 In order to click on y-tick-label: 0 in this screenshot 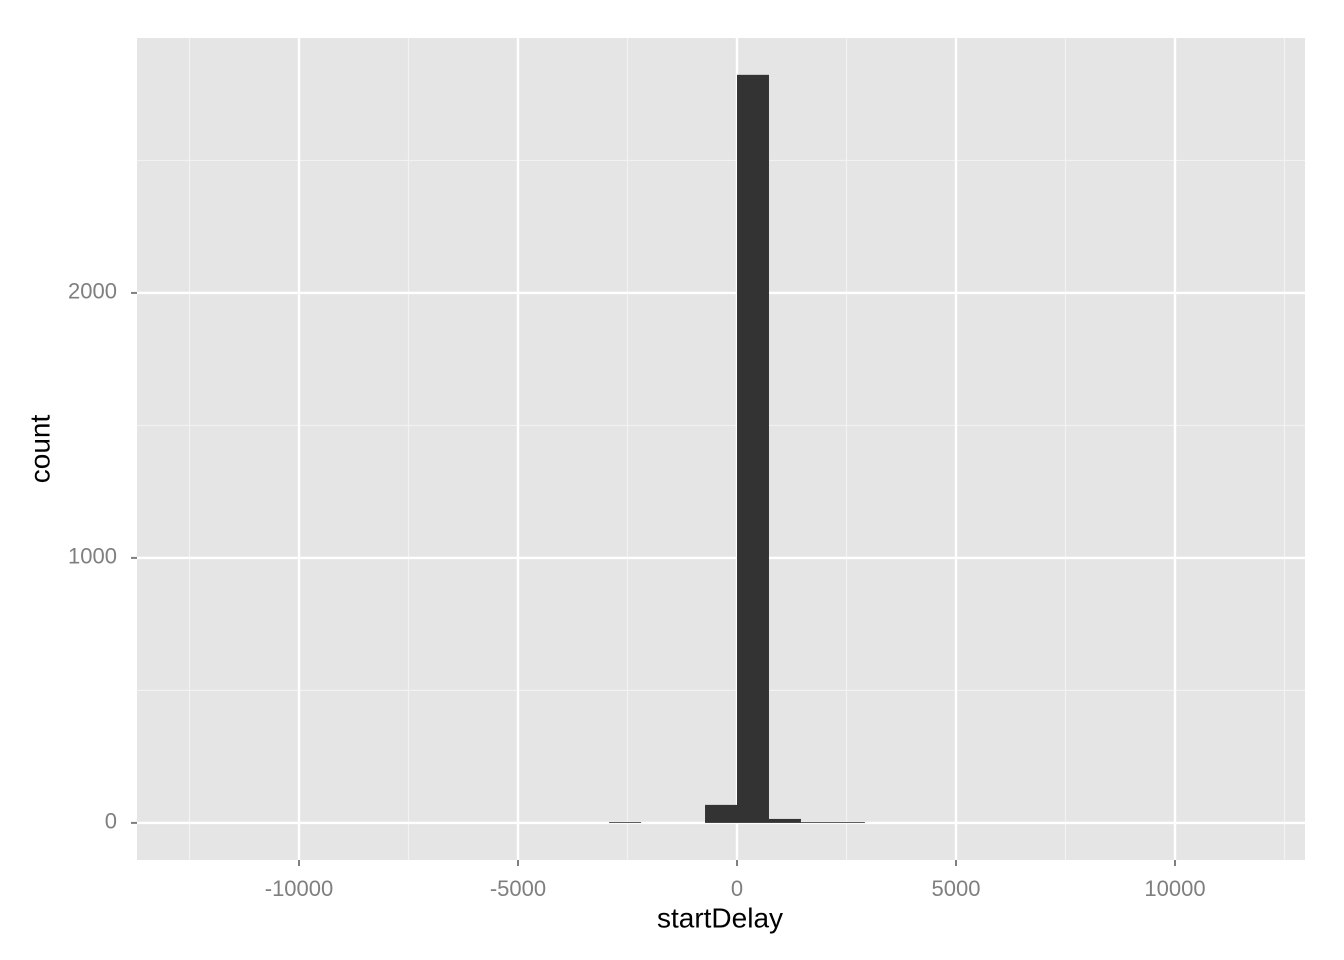, I will do `click(111, 821)`.